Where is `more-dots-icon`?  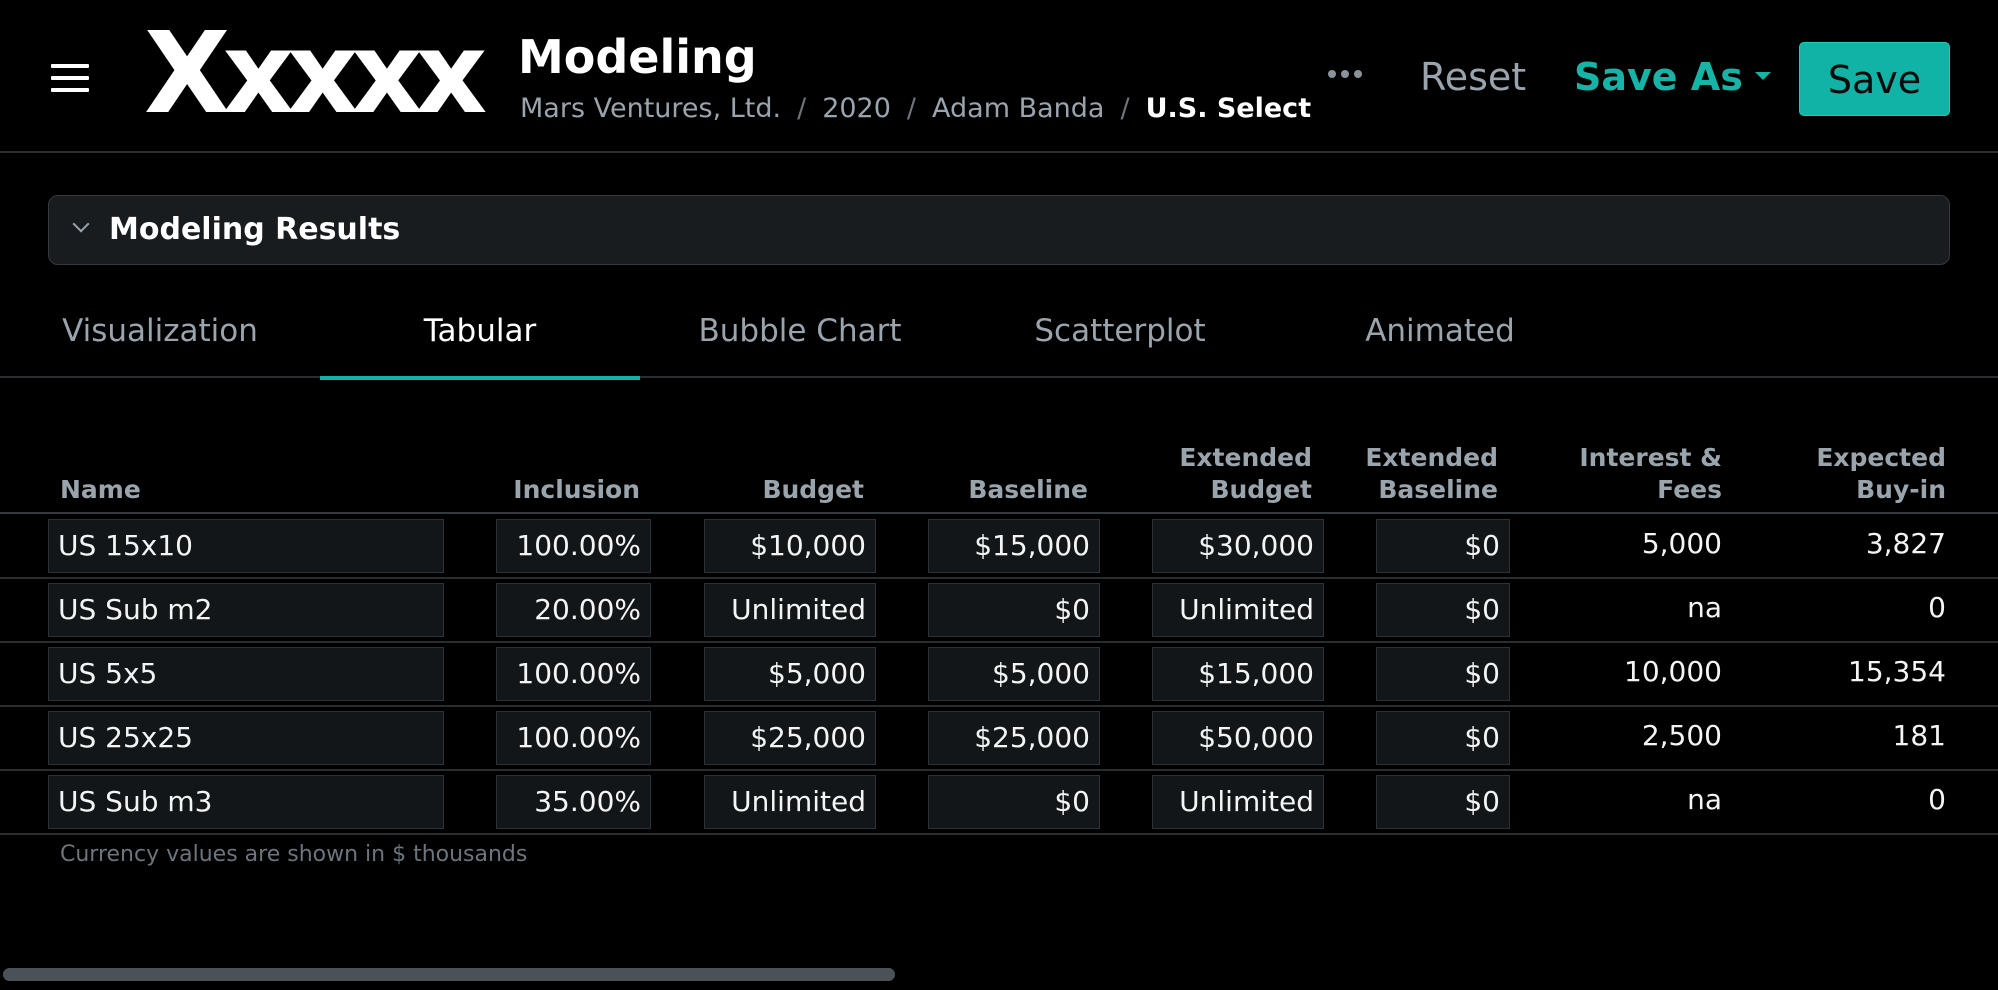
more-dots-icon is located at coordinates (1345, 75).